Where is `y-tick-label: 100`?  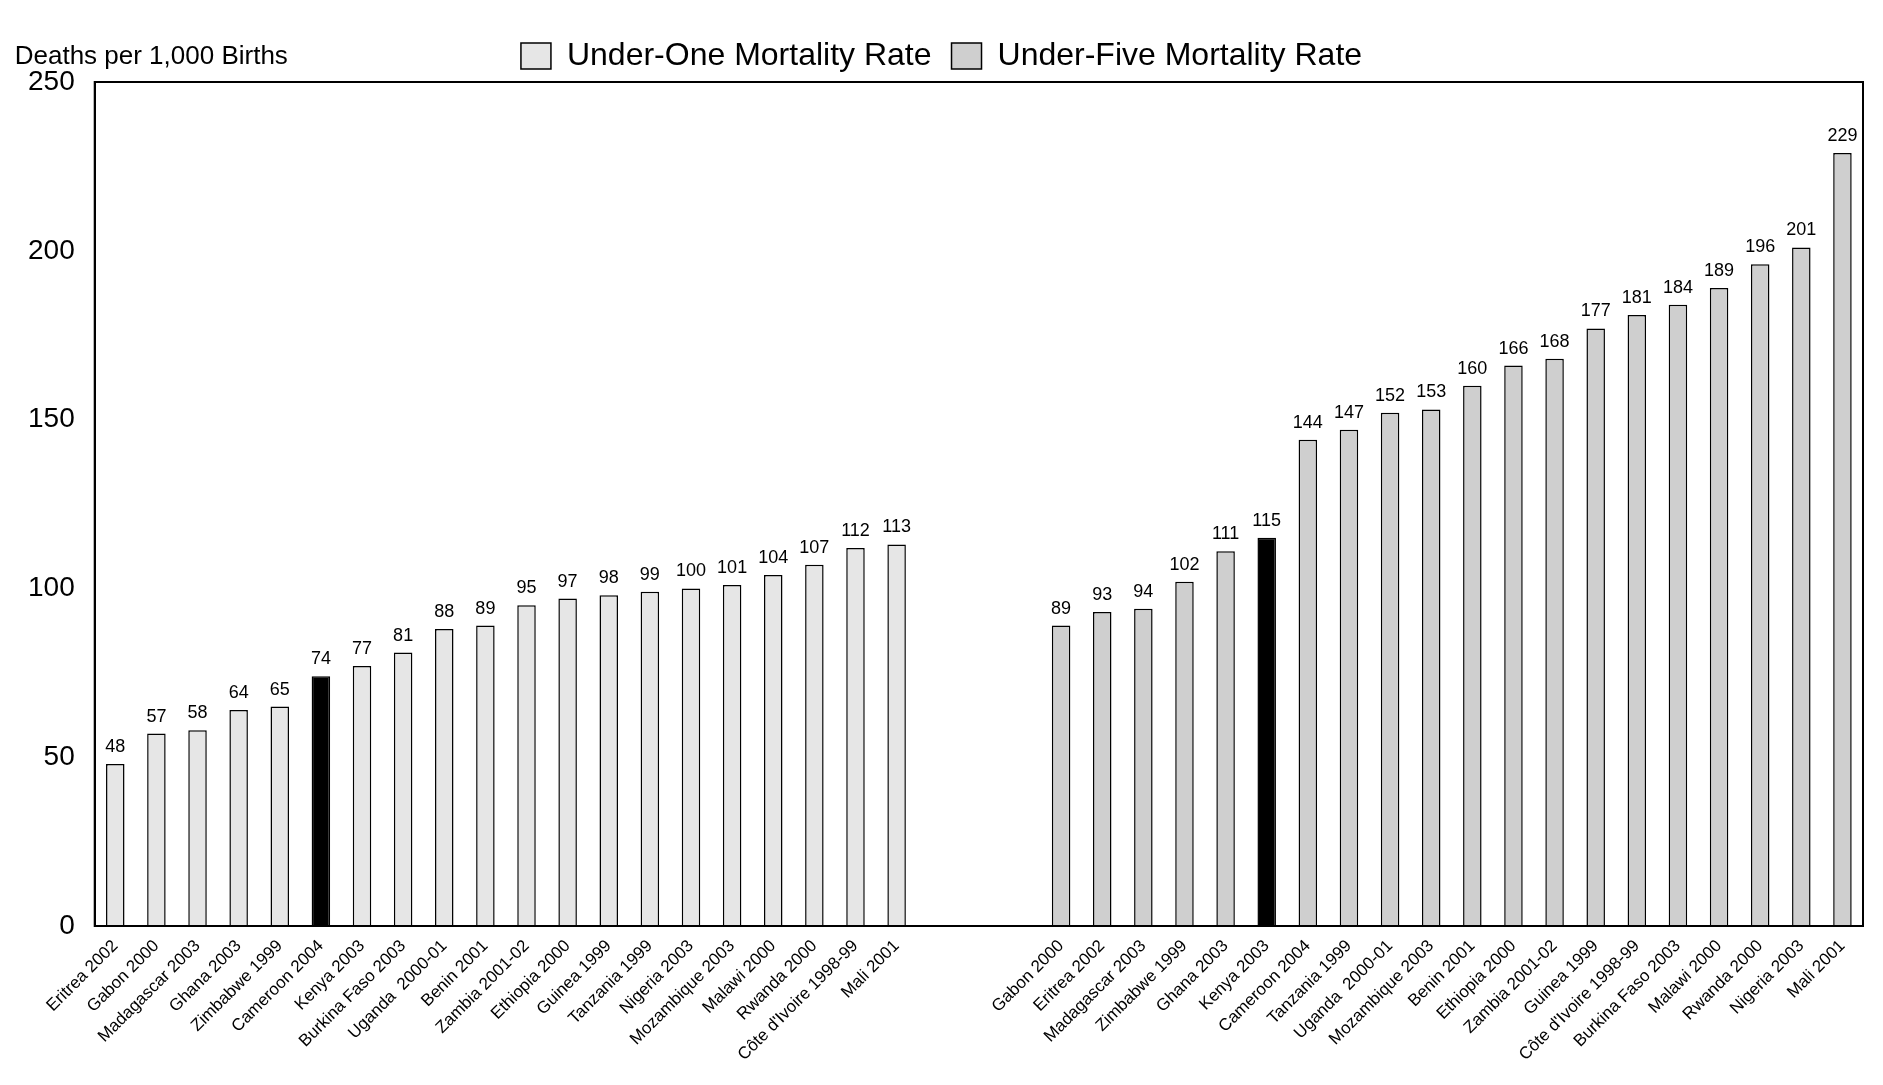
y-tick-label: 100 is located at coordinates (51, 587).